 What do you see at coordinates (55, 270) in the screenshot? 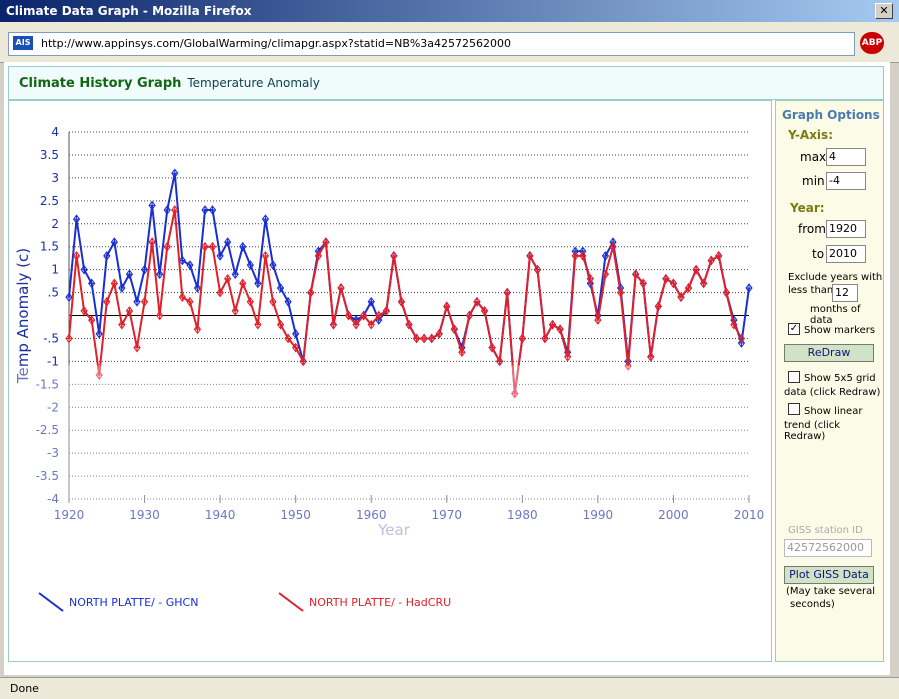
I see `y-tick-label: 1` at bounding box center [55, 270].